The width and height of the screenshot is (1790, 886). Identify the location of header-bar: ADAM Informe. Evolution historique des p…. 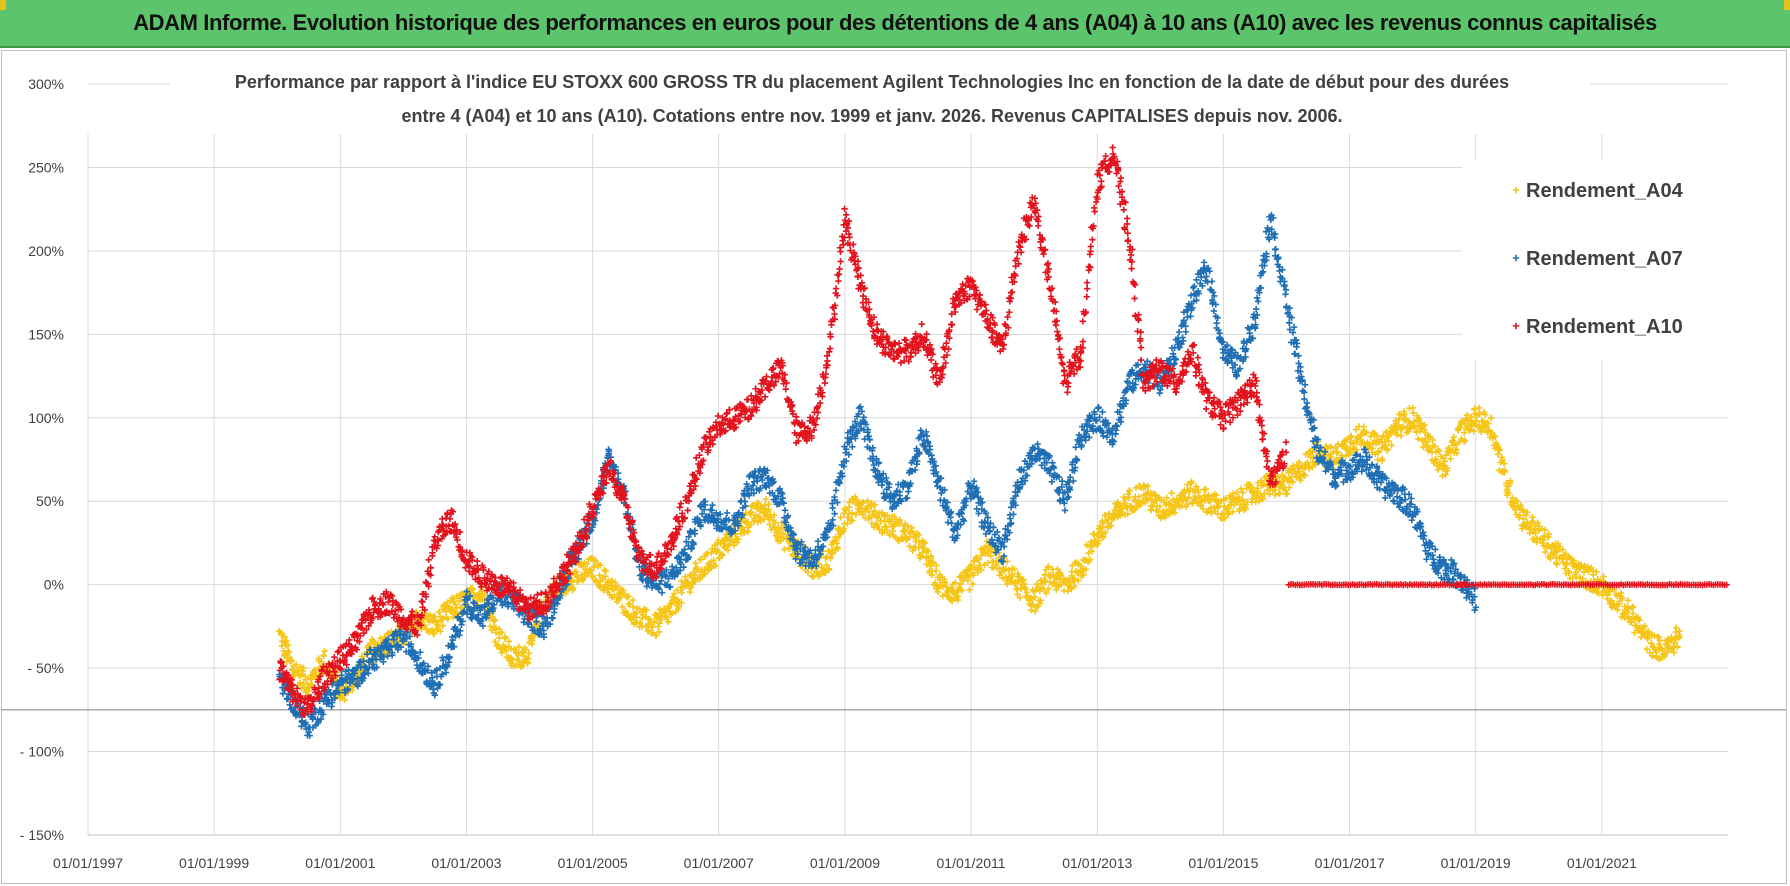
(895, 24).